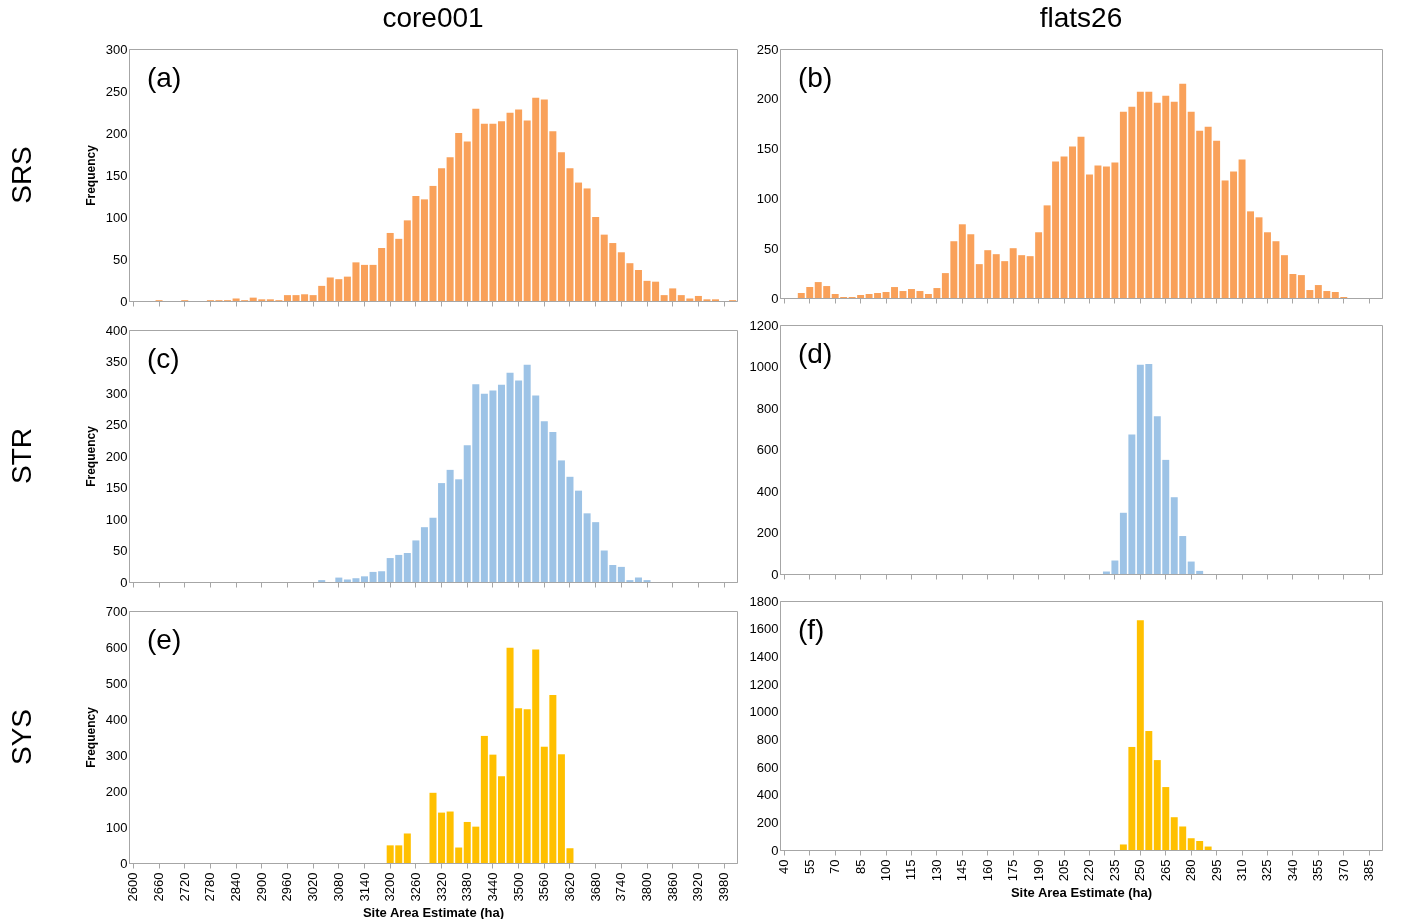 The height and width of the screenshot is (919, 1412). I want to click on x-tick-label: 3560, so click(544, 887).